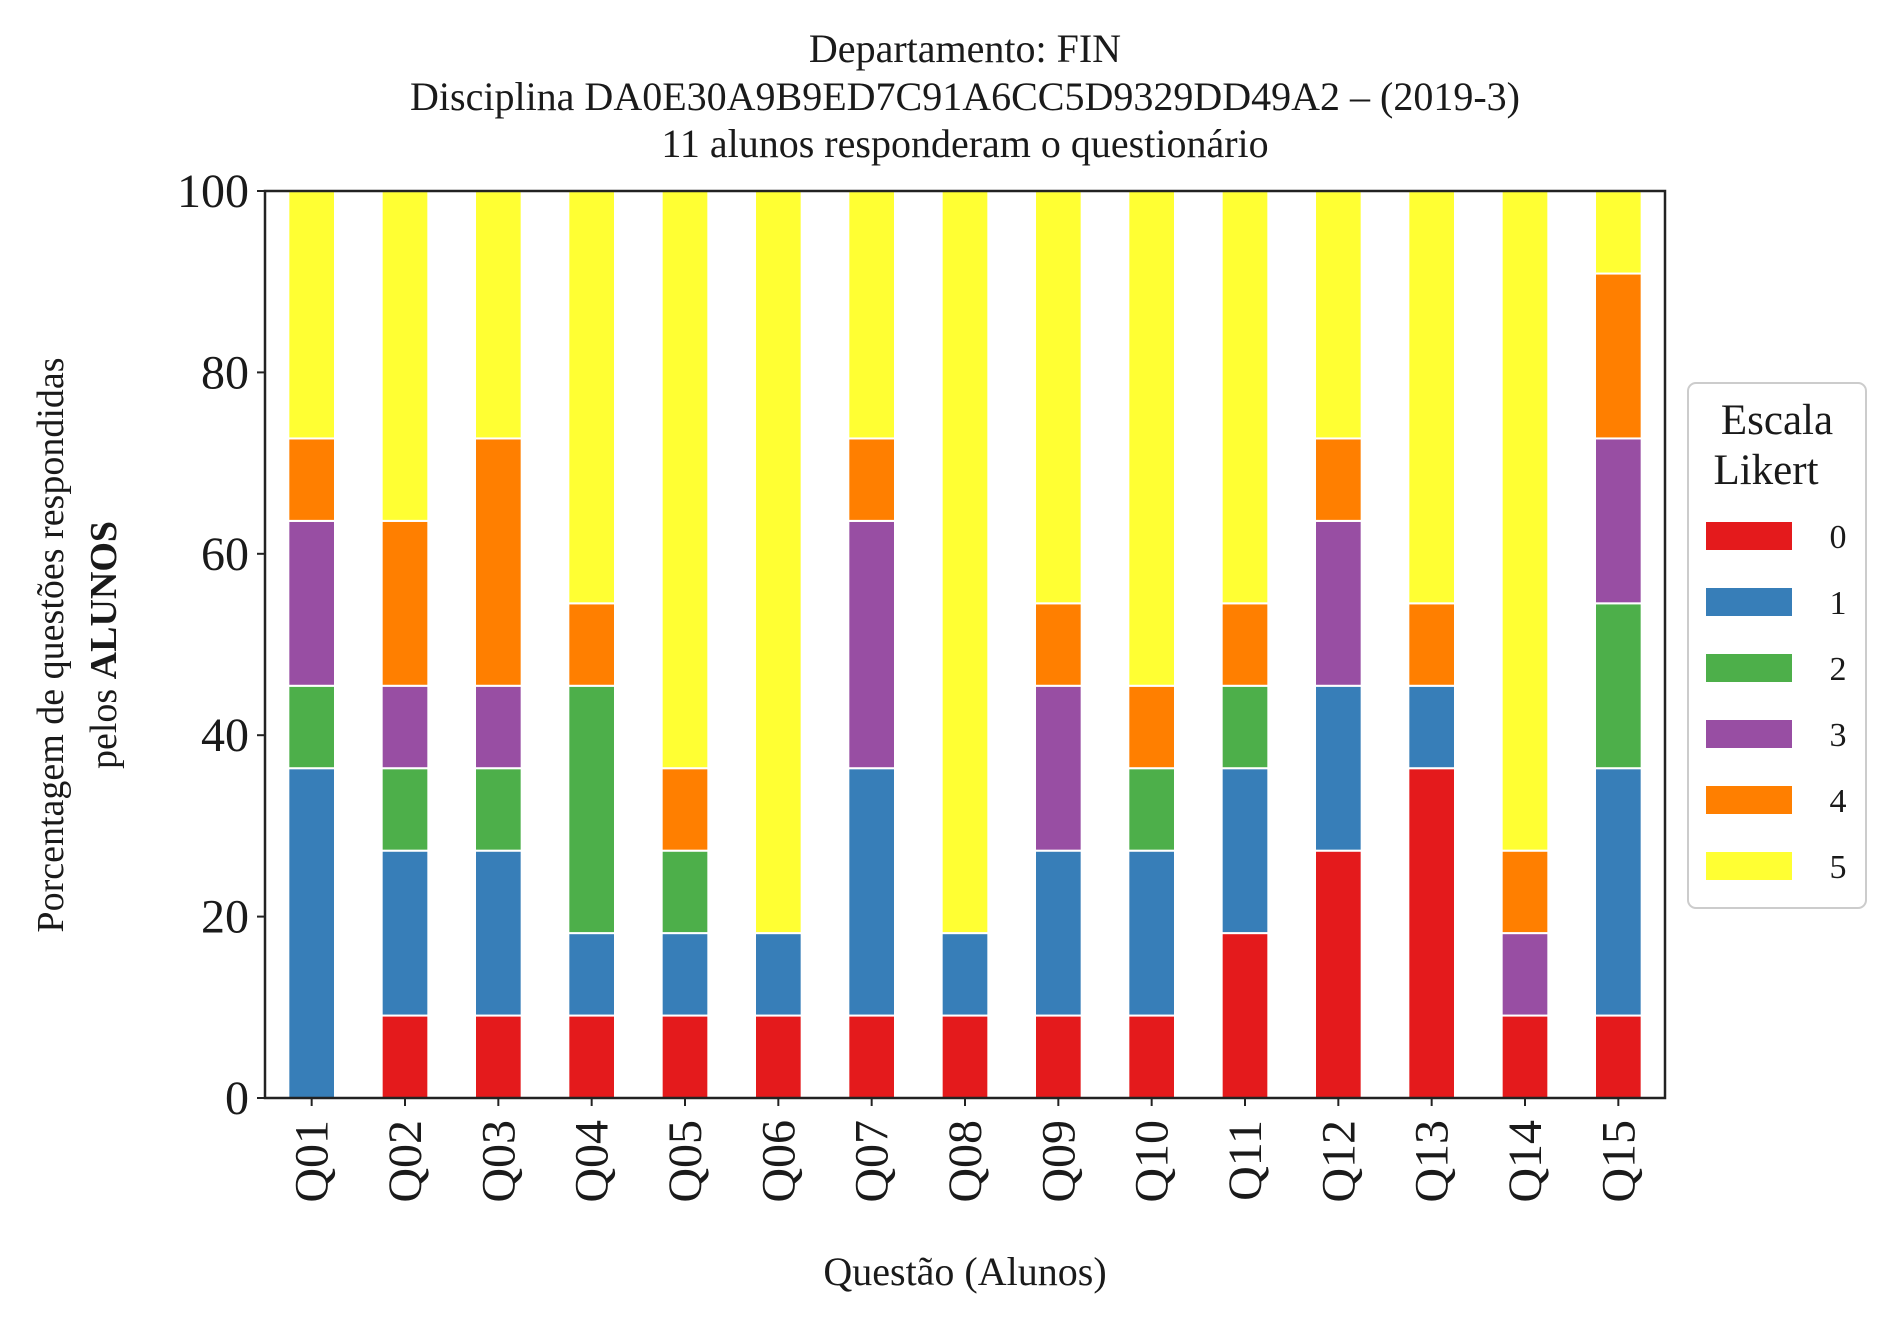 This screenshot has height=1323, width=1892. I want to click on x-tick-label-q13: Q13, so click(1432, 1161).